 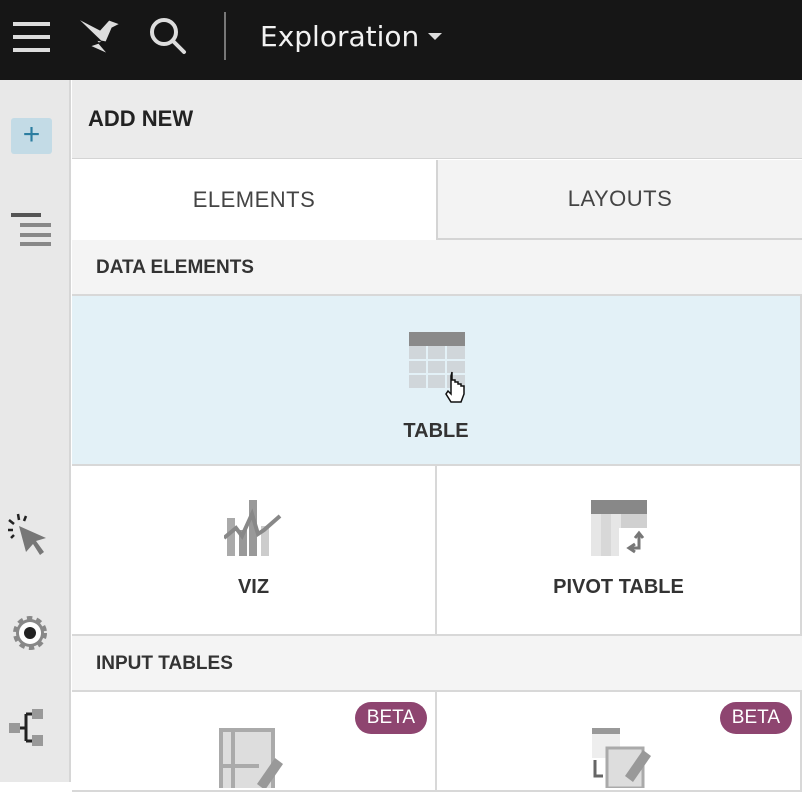 What do you see at coordinates (619, 528) in the screenshot?
I see `pivot-table-icon` at bounding box center [619, 528].